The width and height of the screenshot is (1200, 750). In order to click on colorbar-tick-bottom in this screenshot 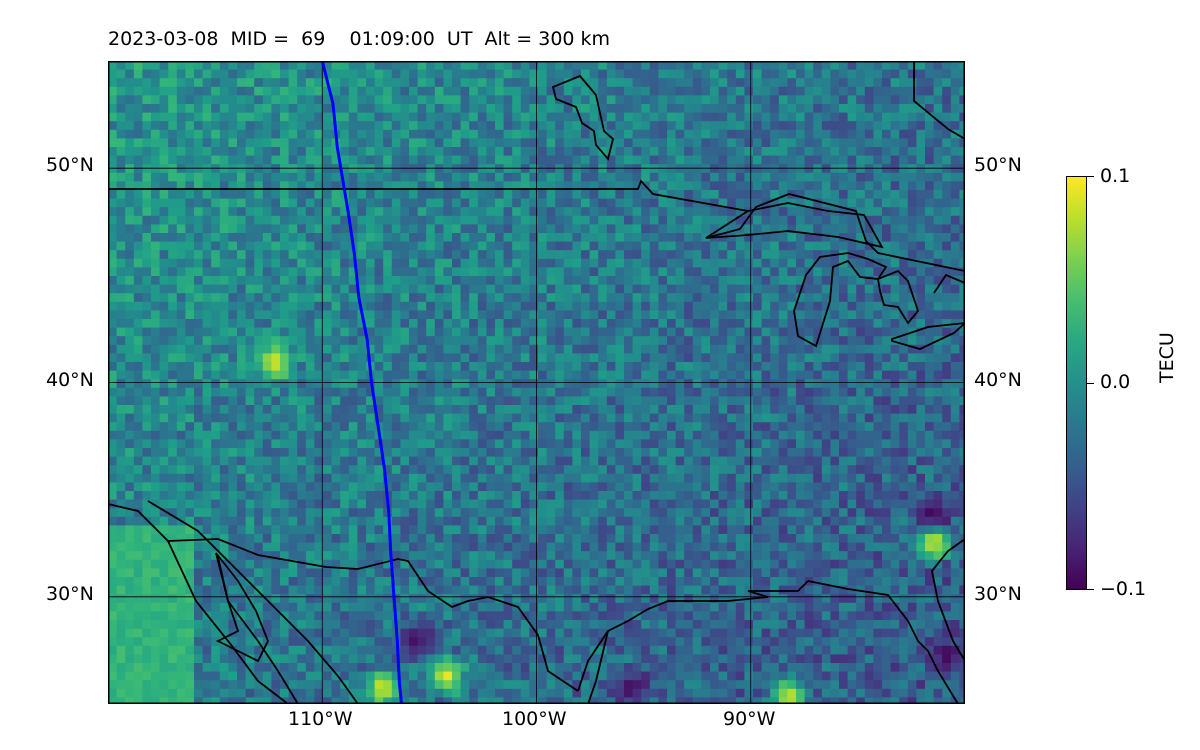, I will do `click(1090, 589)`.